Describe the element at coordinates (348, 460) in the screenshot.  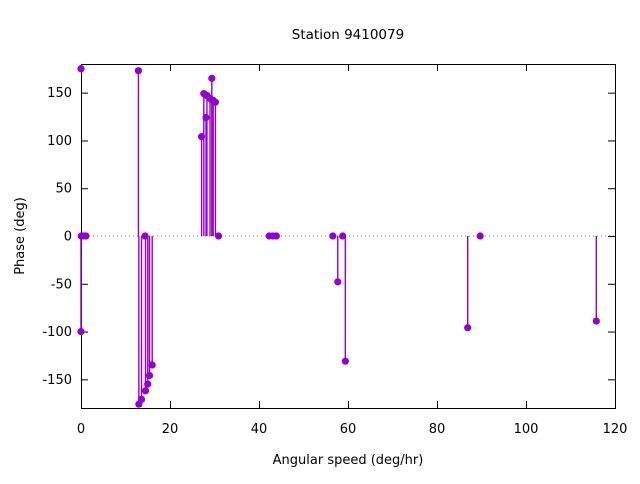
I see `x-axis-label: Angular speed (deg/hr)` at that location.